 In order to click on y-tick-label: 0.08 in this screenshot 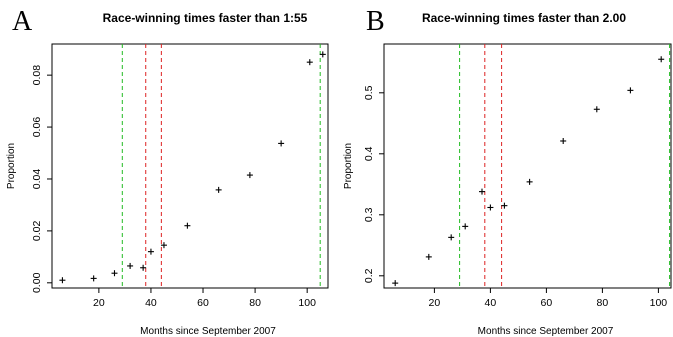, I will do `click(37, 75)`.